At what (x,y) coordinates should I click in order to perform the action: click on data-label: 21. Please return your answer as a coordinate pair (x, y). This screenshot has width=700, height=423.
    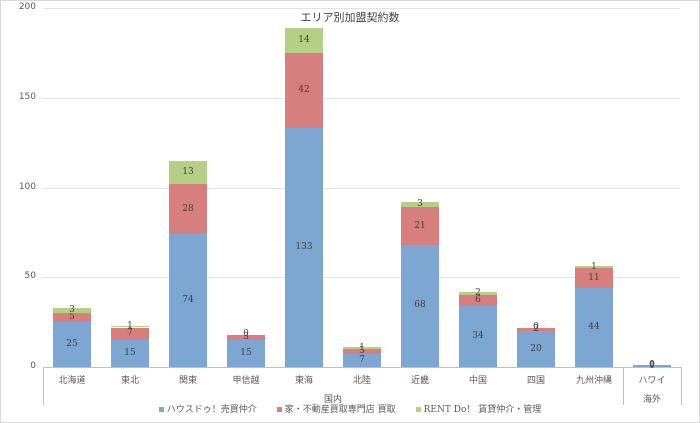
    Looking at the image, I should click on (420, 225).